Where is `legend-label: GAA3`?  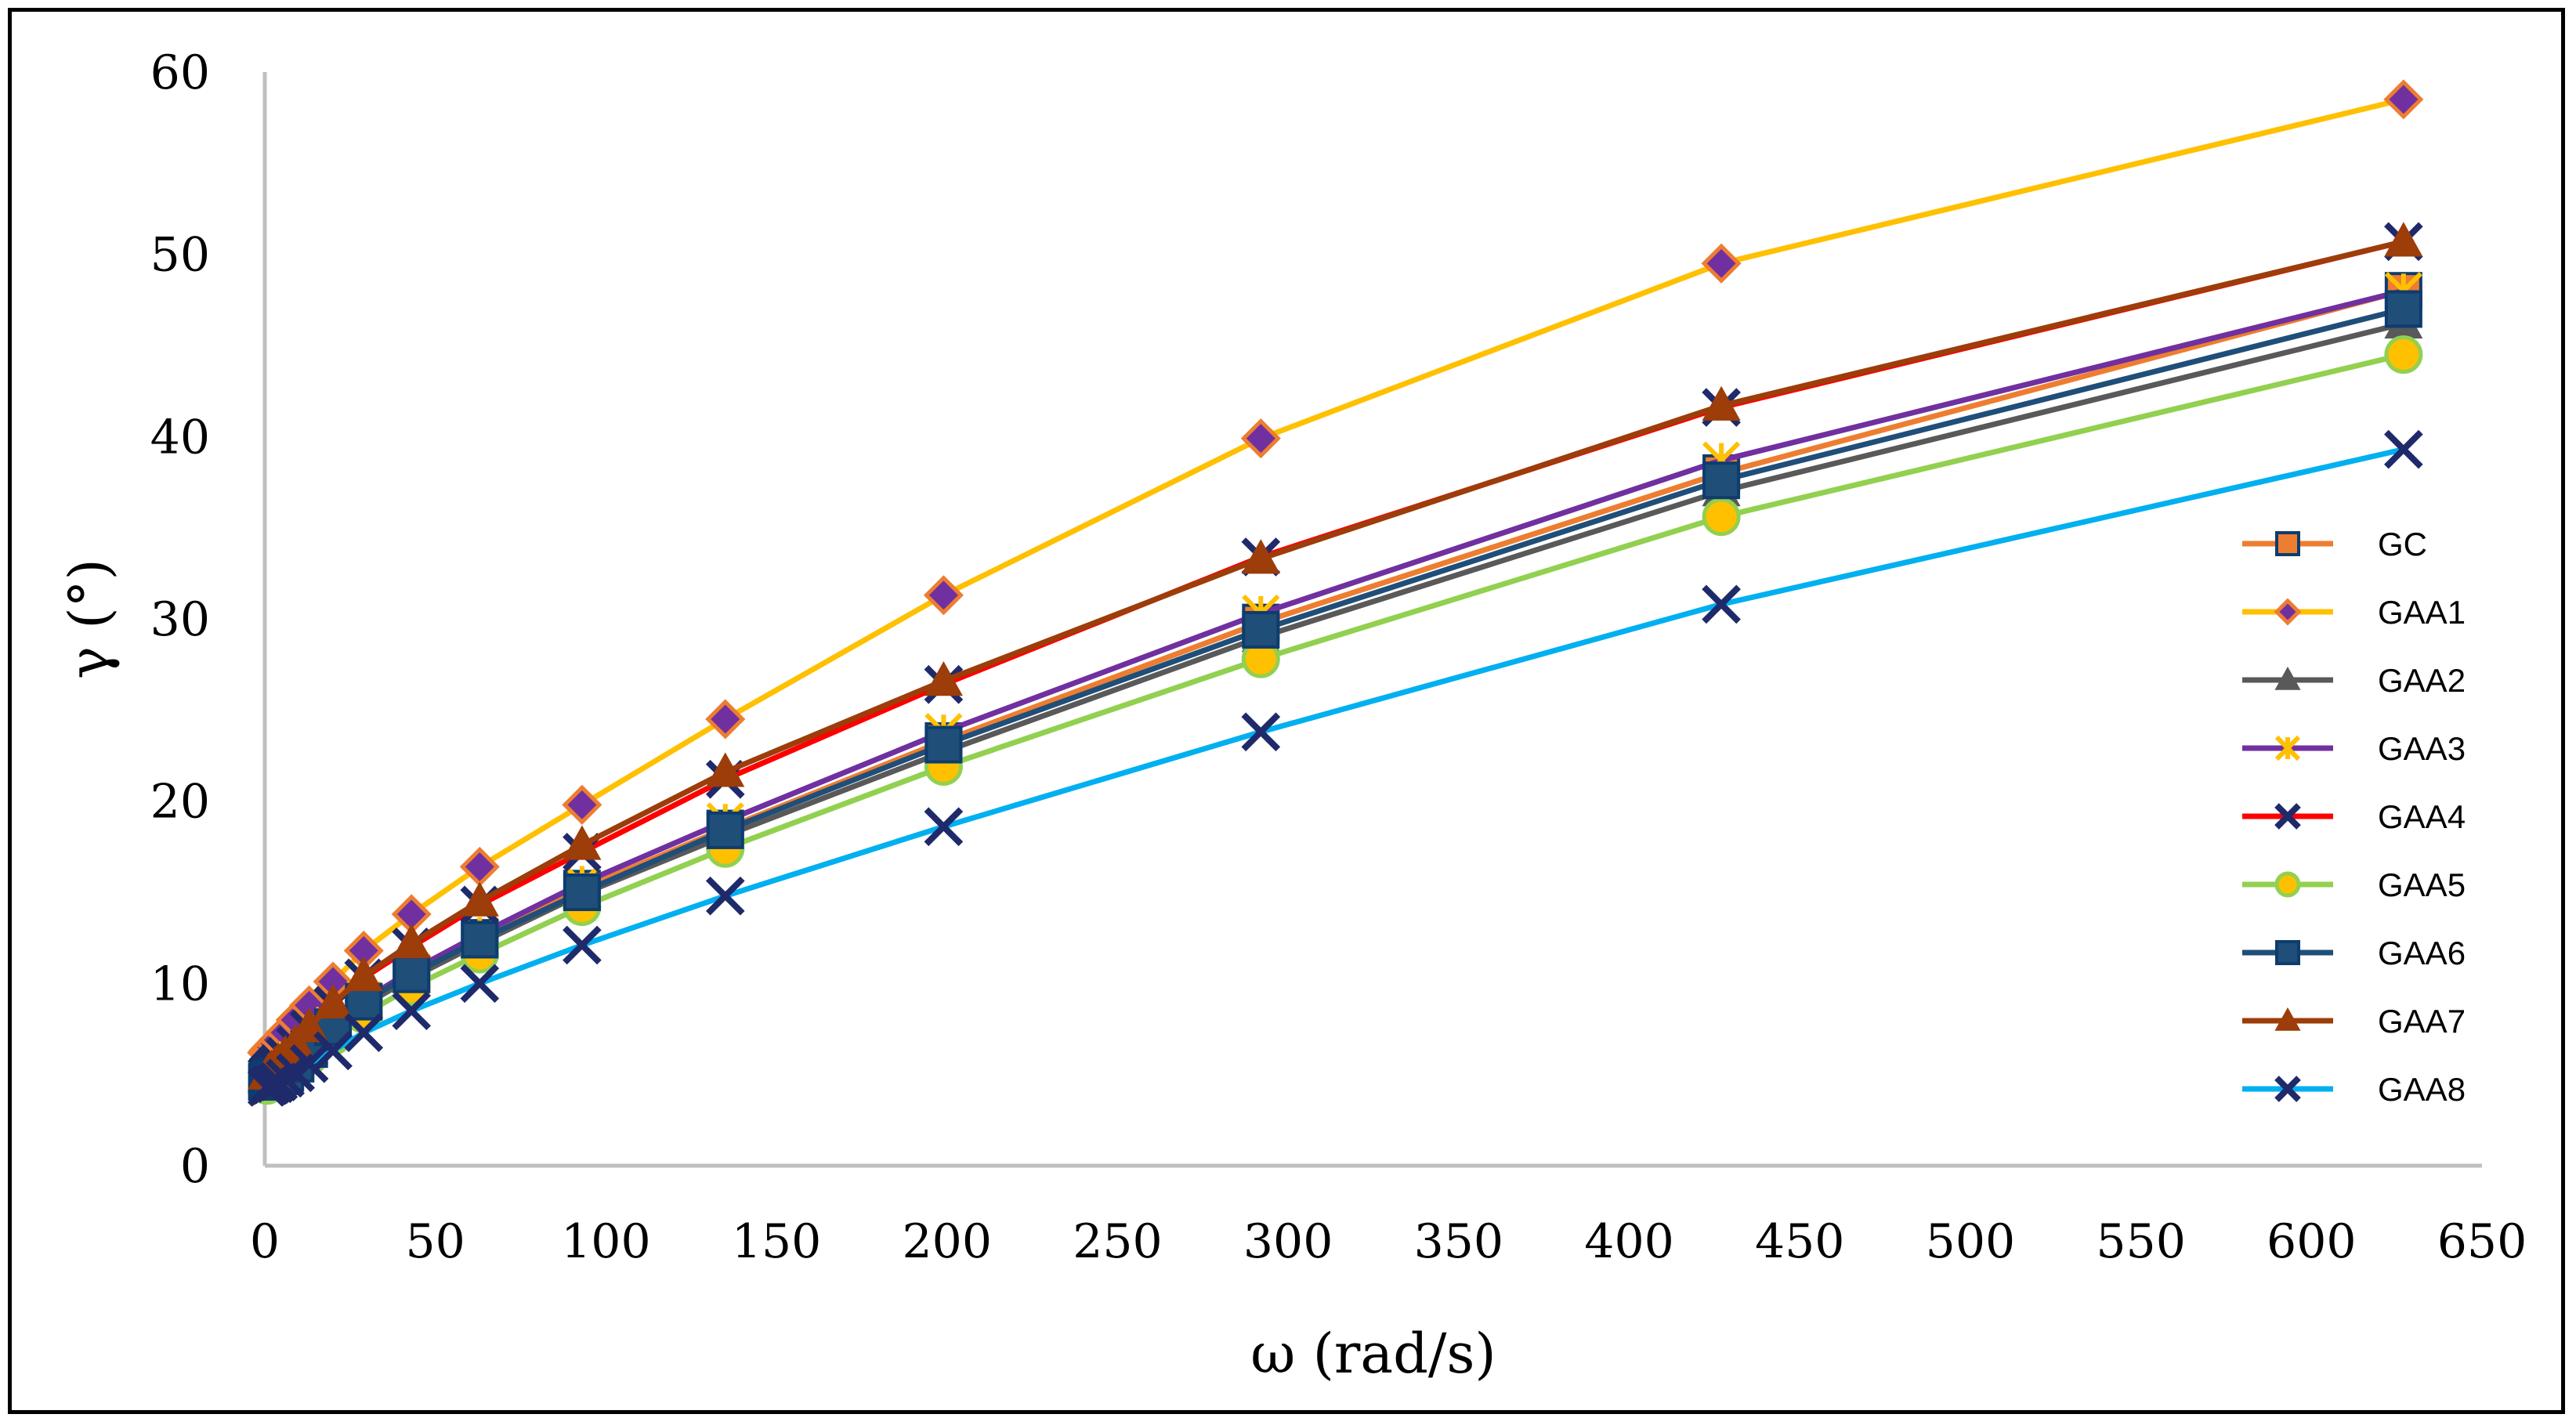 legend-label: GAA3 is located at coordinates (2422, 748).